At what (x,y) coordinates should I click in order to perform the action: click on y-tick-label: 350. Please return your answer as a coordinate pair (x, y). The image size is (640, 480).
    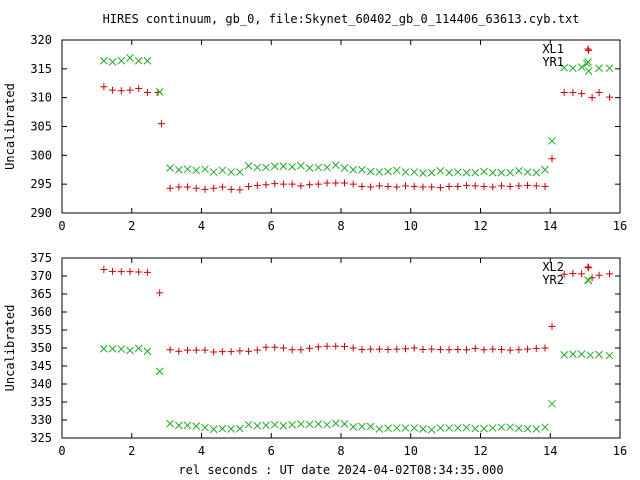
    Looking at the image, I should click on (41, 348).